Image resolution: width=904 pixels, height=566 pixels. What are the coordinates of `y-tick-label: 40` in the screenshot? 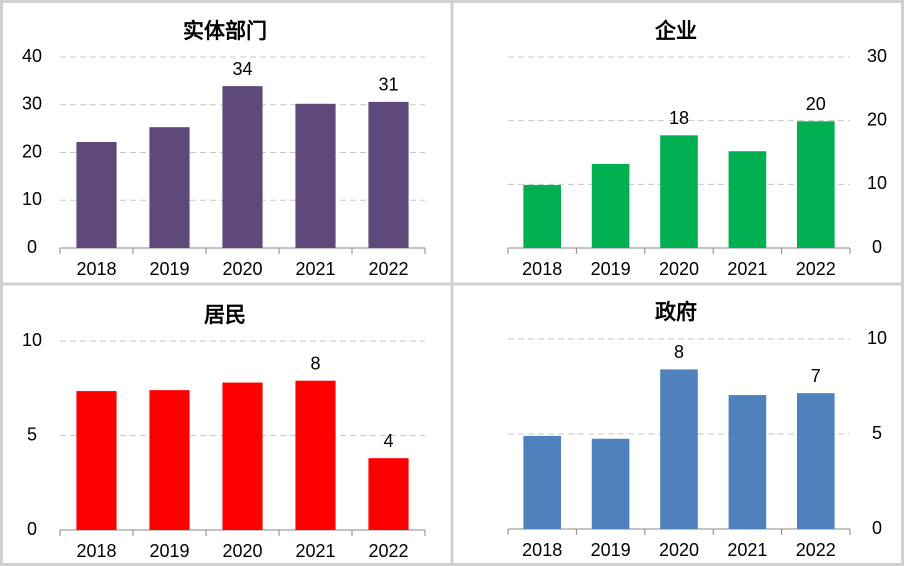 It's located at (32, 56).